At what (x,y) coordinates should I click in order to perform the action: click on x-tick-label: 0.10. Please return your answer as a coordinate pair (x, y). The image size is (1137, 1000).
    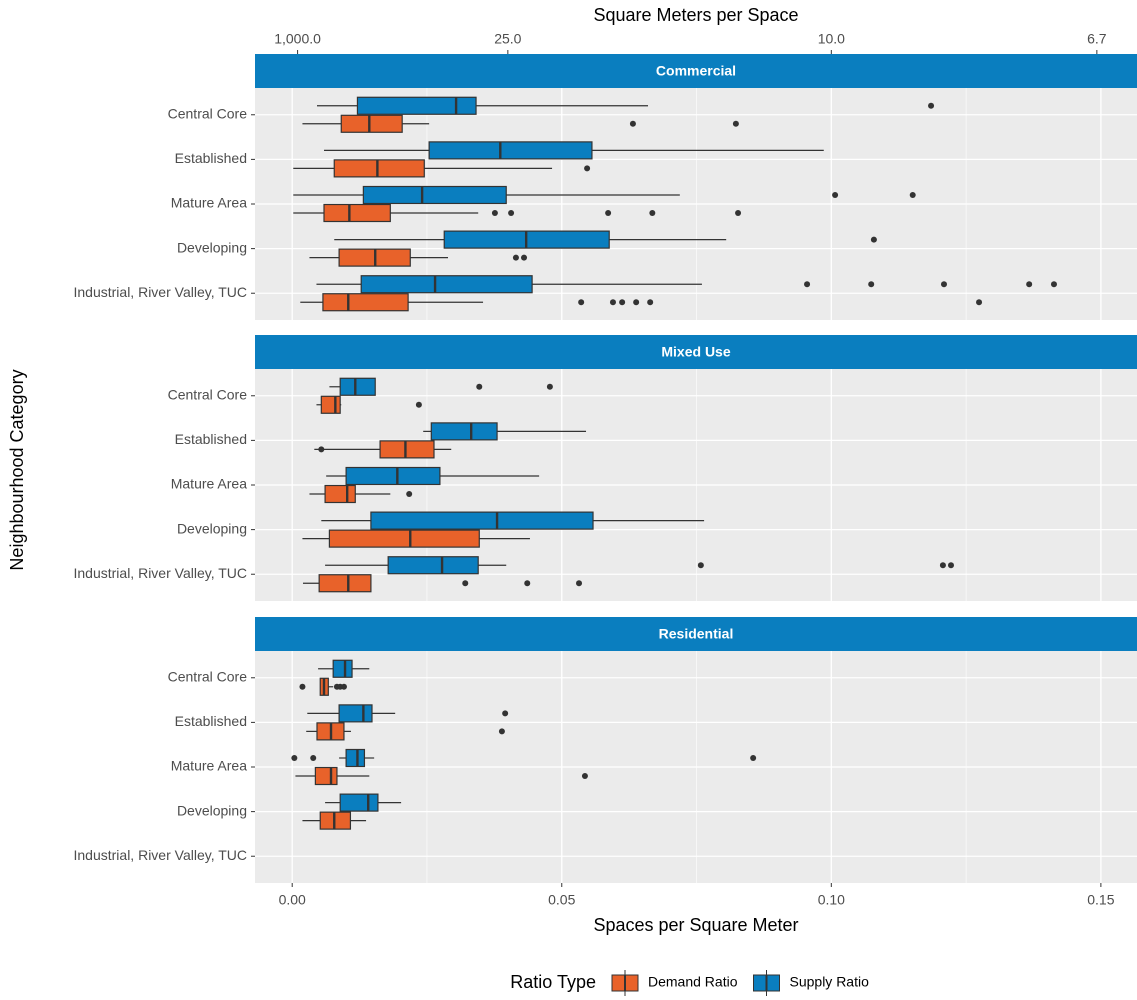
    Looking at the image, I should click on (831, 900).